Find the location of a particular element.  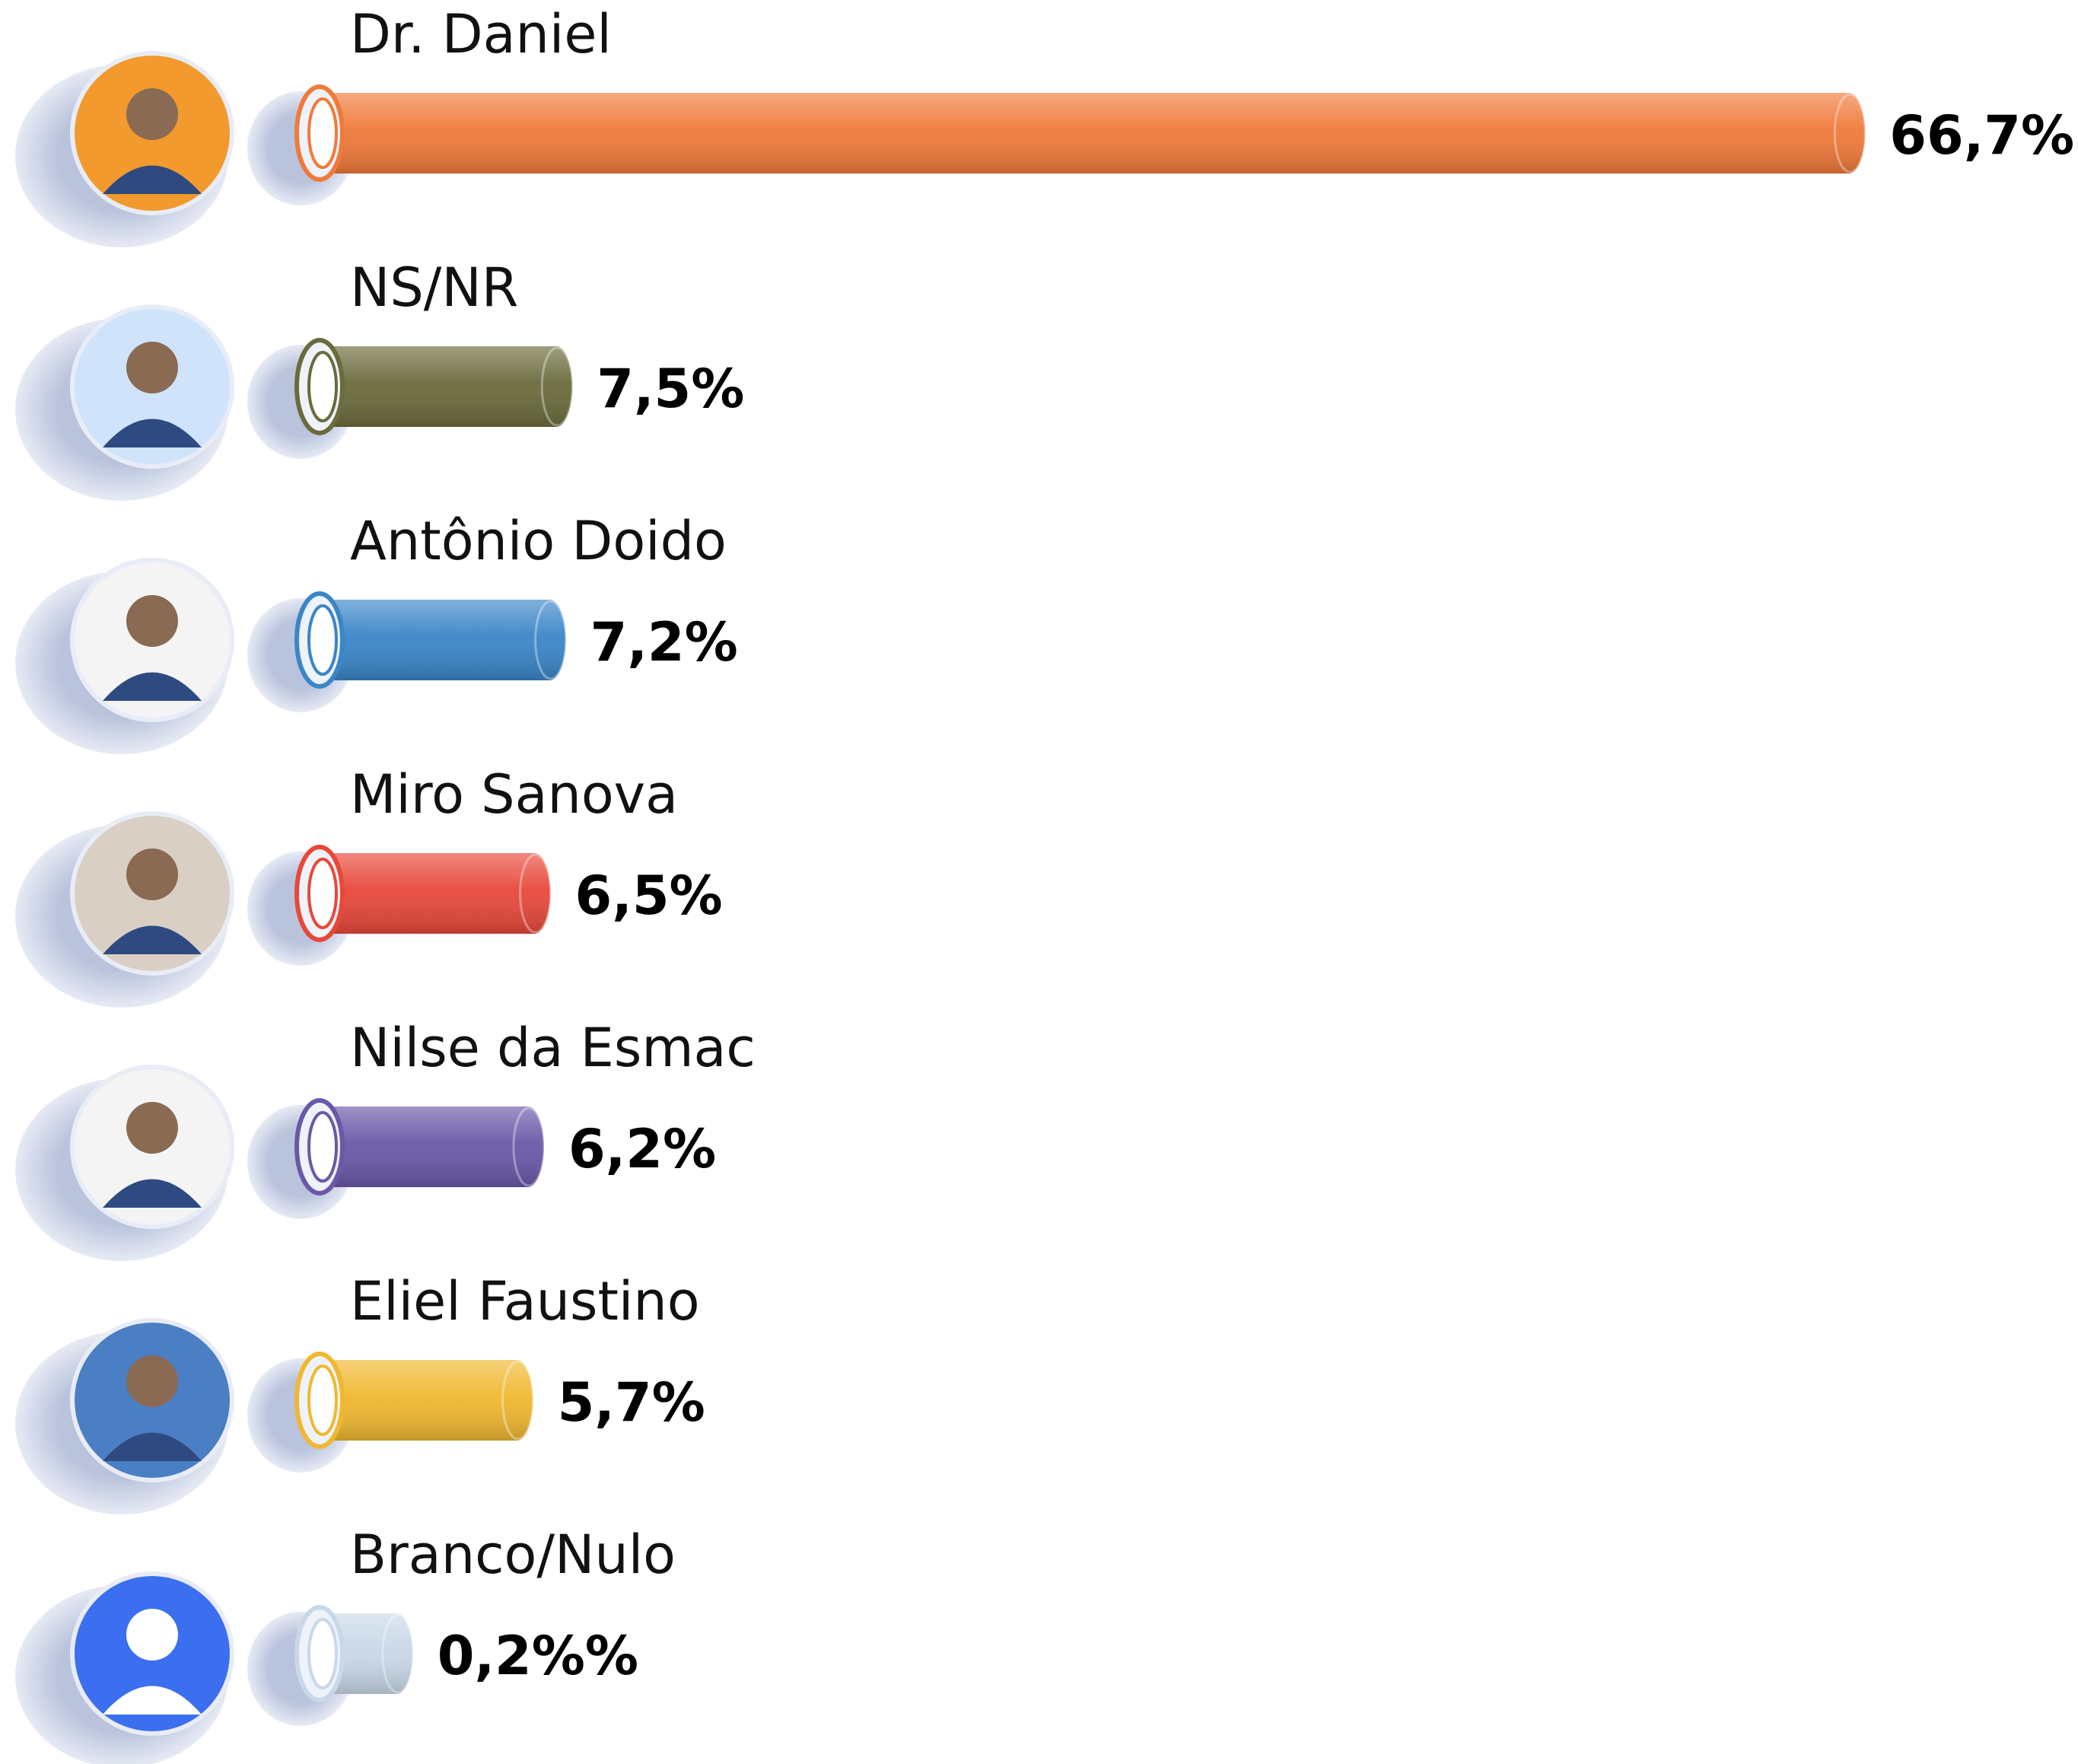

value-label: 66,7% is located at coordinates (1981, 135).